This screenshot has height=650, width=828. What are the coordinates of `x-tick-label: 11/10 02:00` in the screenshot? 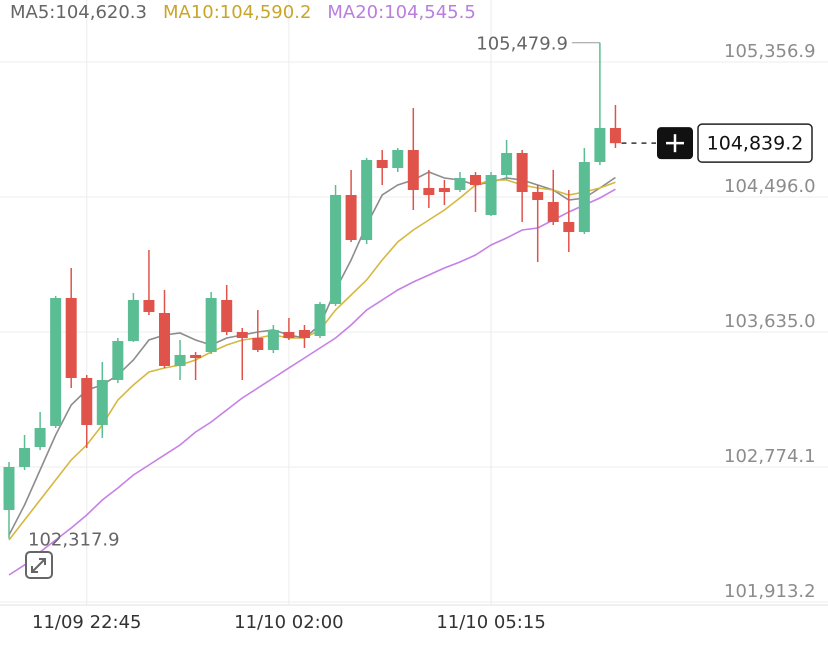 It's located at (288, 622).